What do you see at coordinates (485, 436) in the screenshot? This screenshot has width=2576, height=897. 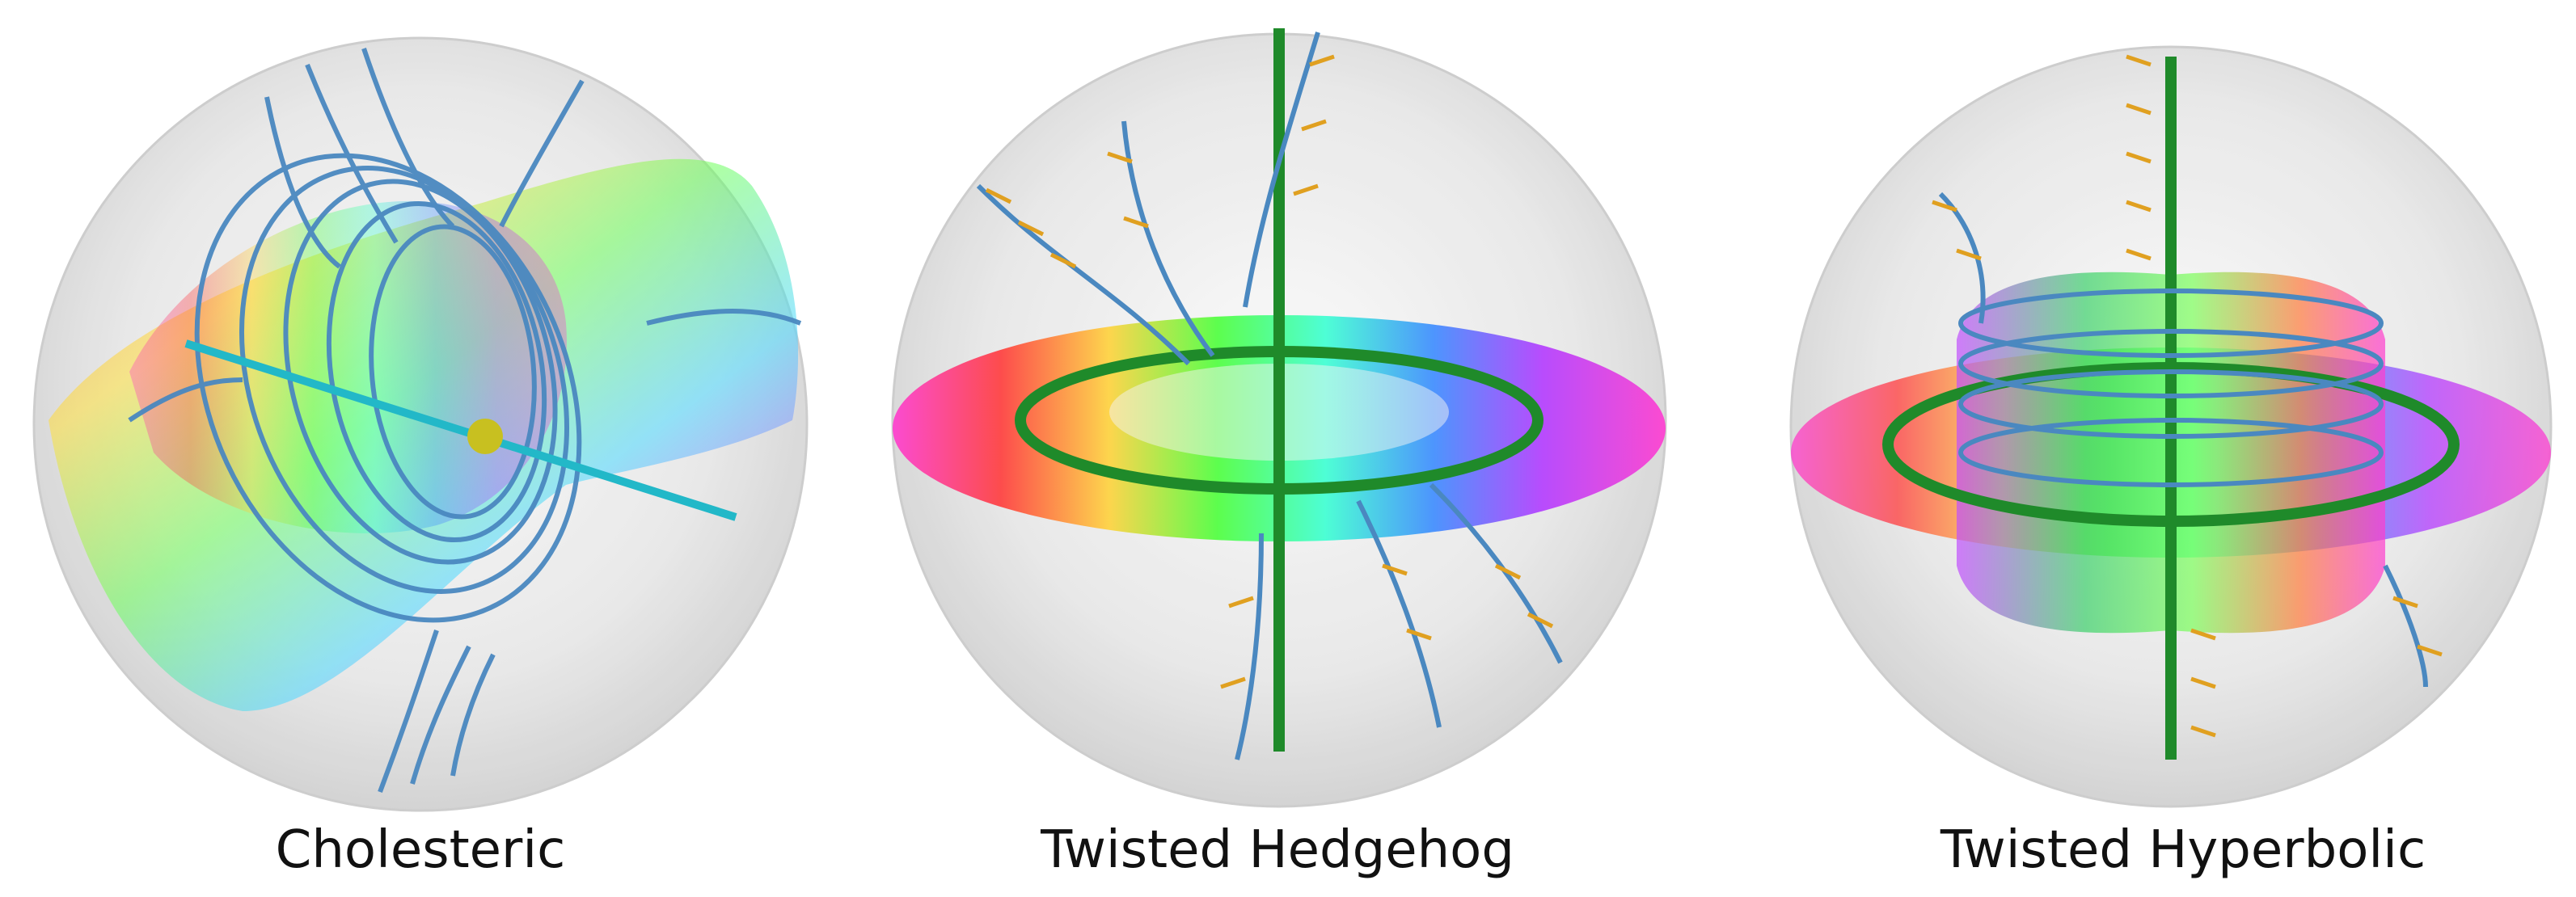 I see `point-defect` at bounding box center [485, 436].